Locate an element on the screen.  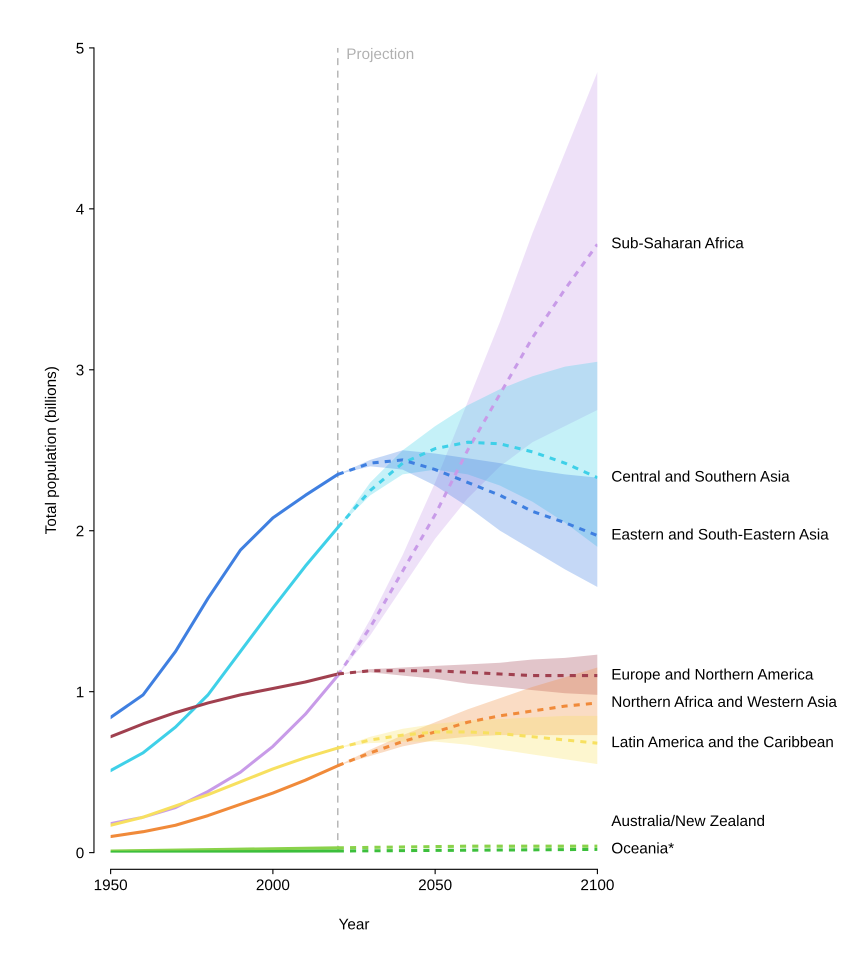
y-tick-label: 1 is located at coordinates (80, 692).